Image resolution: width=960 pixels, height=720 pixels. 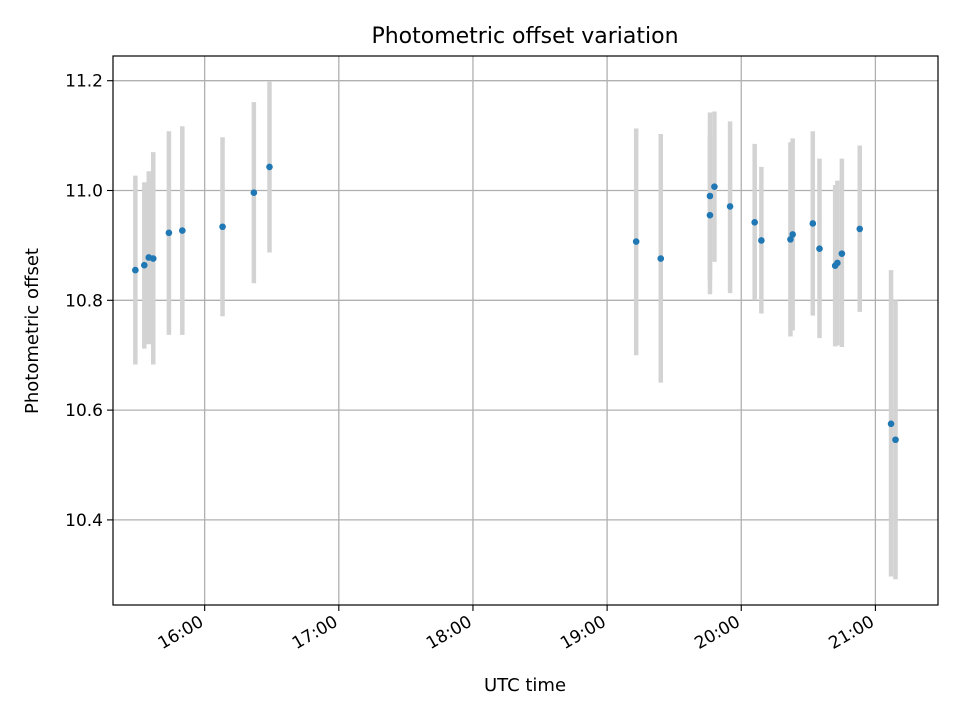 I want to click on x-tick-label: 18:00, so click(x=449, y=633).